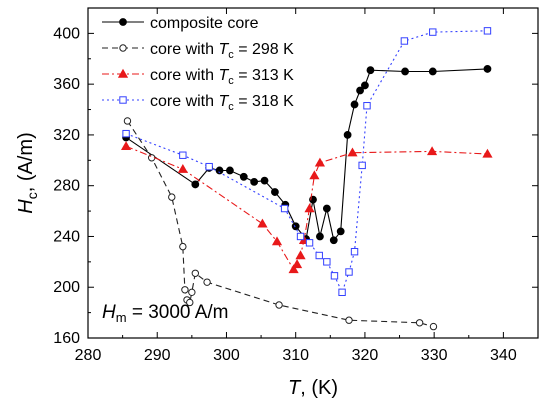 This screenshot has height=412, width=550. What do you see at coordinates (109, 312) in the screenshot?
I see `annotation-symbol: H` at bounding box center [109, 312].